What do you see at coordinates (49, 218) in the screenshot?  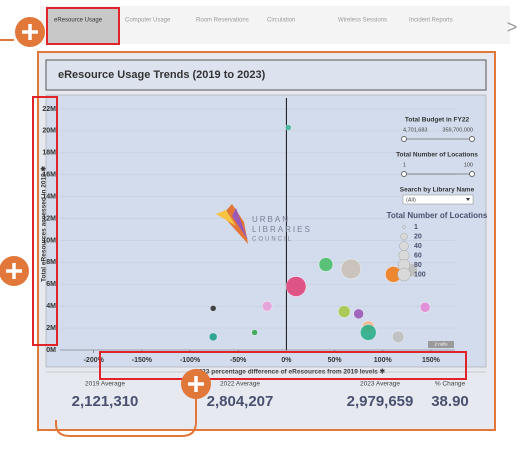 I see `y-tick-label: 12M` at bounding box center [49, 218].